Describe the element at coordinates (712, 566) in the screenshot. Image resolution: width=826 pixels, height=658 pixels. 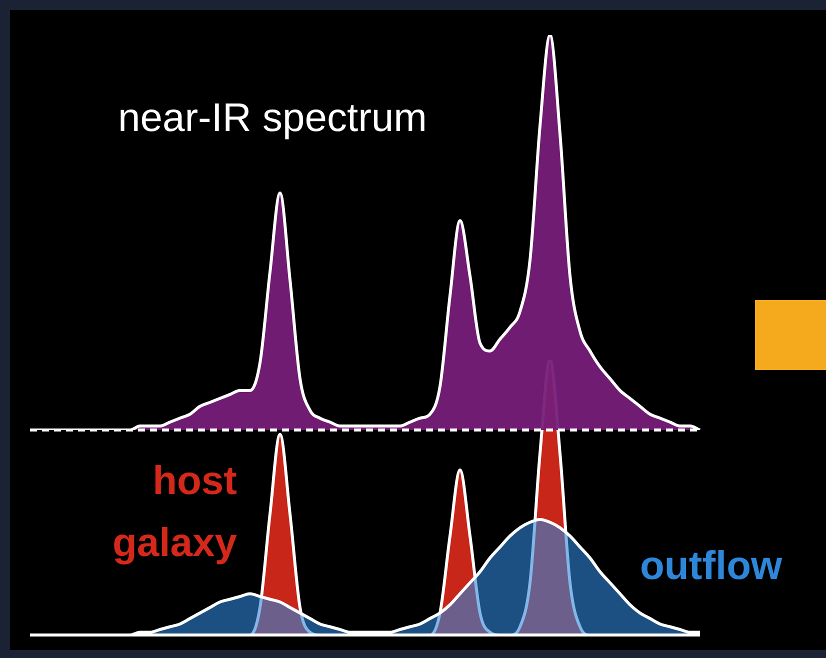
I see `series-label: outflow` at that location.